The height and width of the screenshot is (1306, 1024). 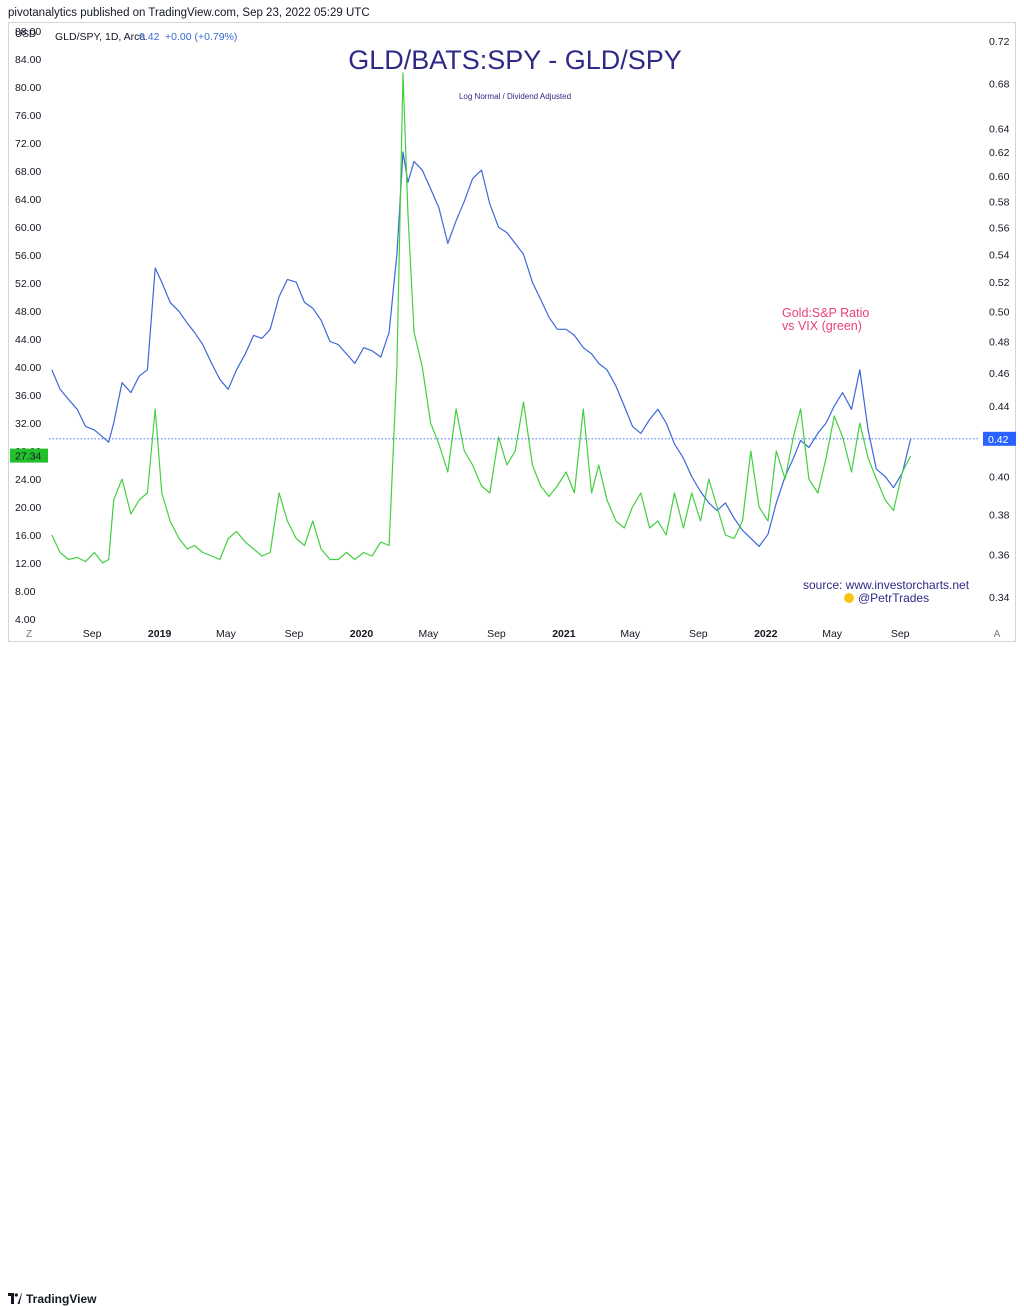 What do you see at coordinates (999, 407) in the screenshot?
I see `right-axis-tick: 0.44` at bounding box center [999, 407].